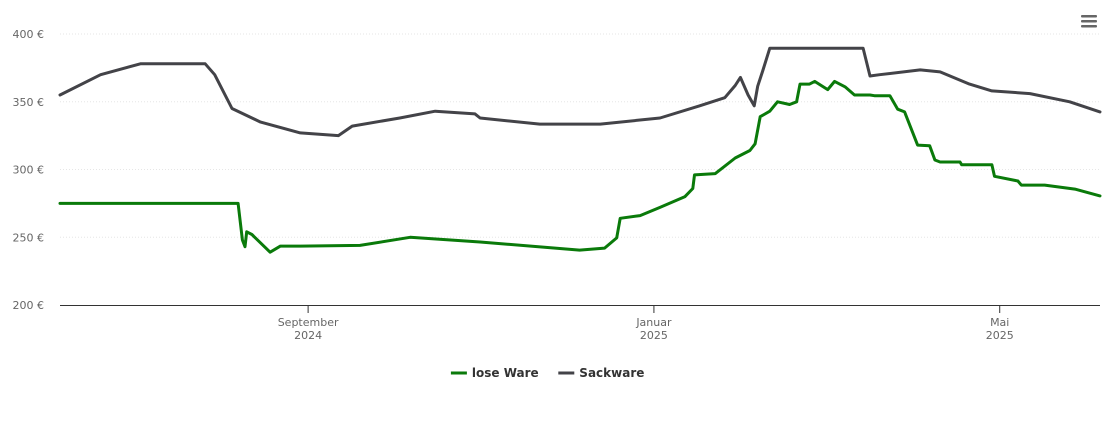  I want to click on menu-icon, so click(1089, 21).